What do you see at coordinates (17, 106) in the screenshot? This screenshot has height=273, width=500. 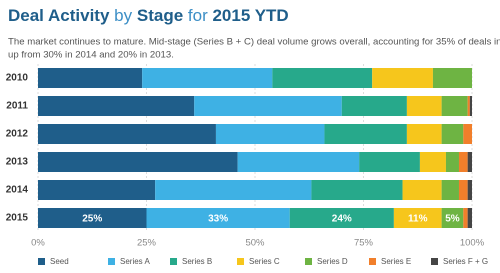 I see `y-tick-label: 2011` at bounding box center [17, 106].